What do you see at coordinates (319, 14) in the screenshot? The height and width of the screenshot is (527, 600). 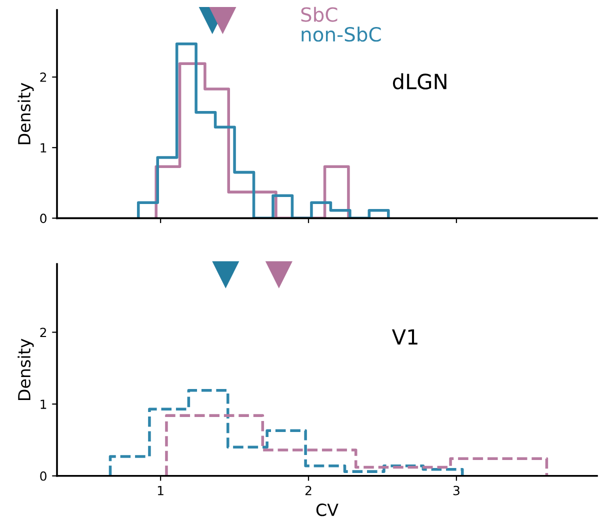 I see `text: SbC` at bounding box center [319, 14].